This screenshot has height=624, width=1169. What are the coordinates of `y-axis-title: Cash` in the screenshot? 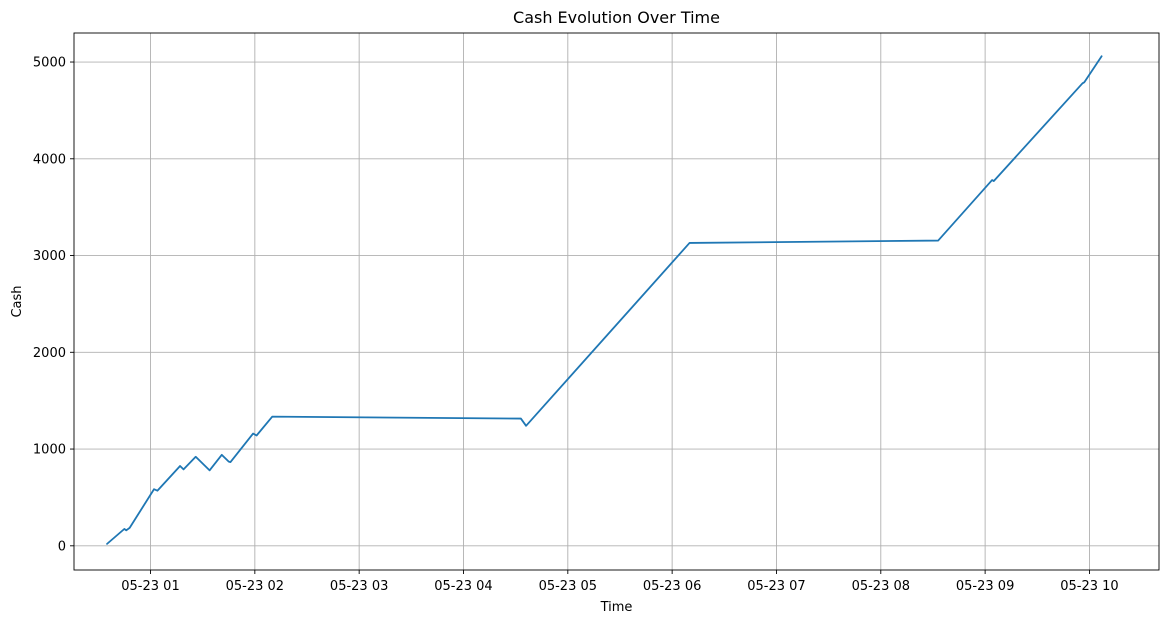 It's located at (17, 301).